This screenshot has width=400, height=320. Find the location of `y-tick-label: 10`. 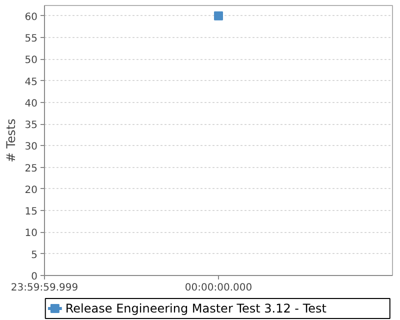

y-tick-label: 10 is located at coordinates (31, 234).